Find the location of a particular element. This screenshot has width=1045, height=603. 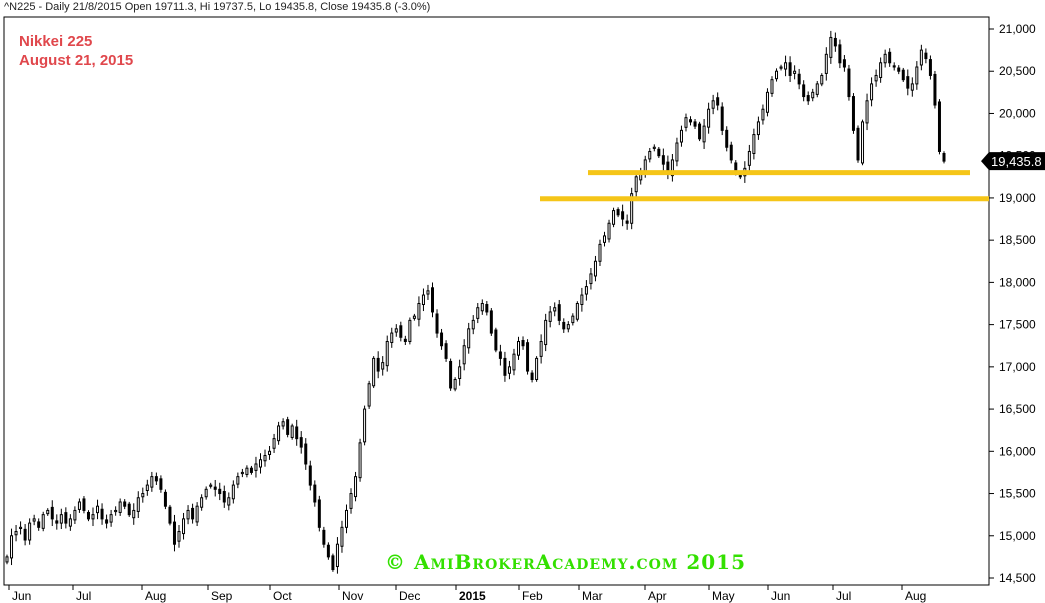

x-tick-label: 2015 is located at coordinates (472, 596).